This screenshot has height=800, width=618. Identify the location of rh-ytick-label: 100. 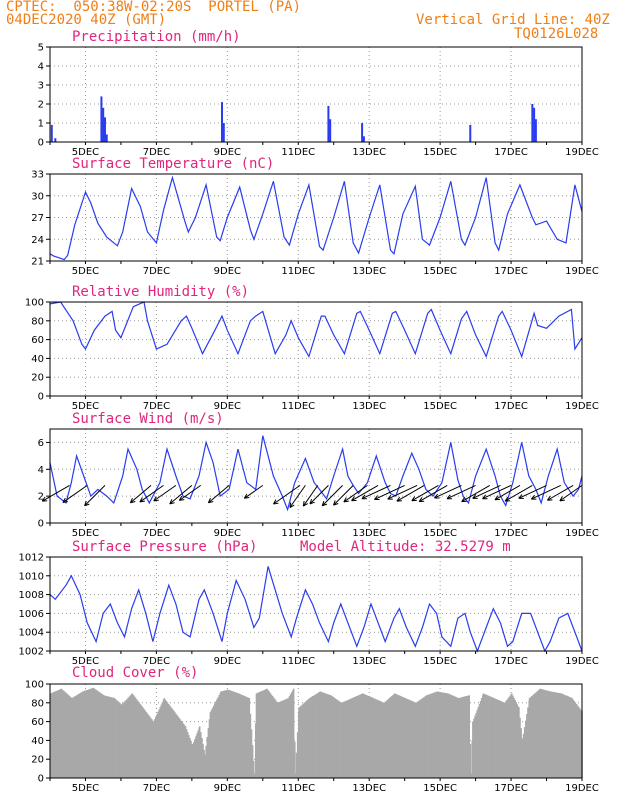
(34, 303).